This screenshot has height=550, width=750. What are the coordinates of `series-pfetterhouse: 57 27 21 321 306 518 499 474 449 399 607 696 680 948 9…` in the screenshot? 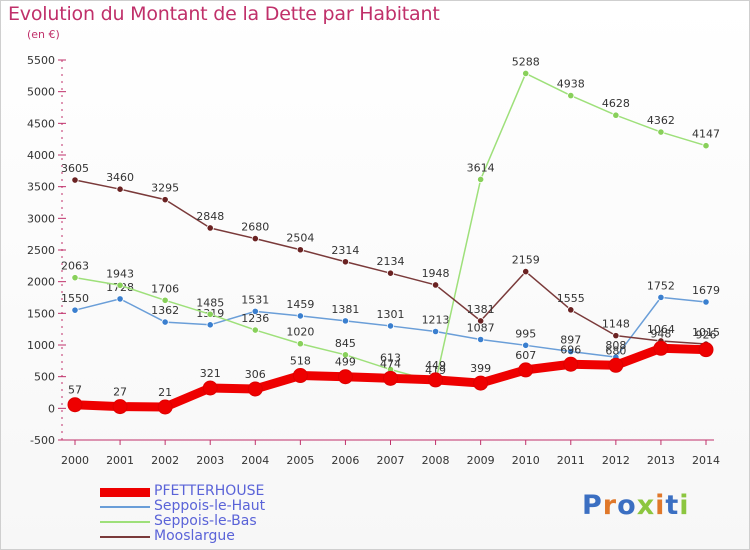 It's located at (392, 371).